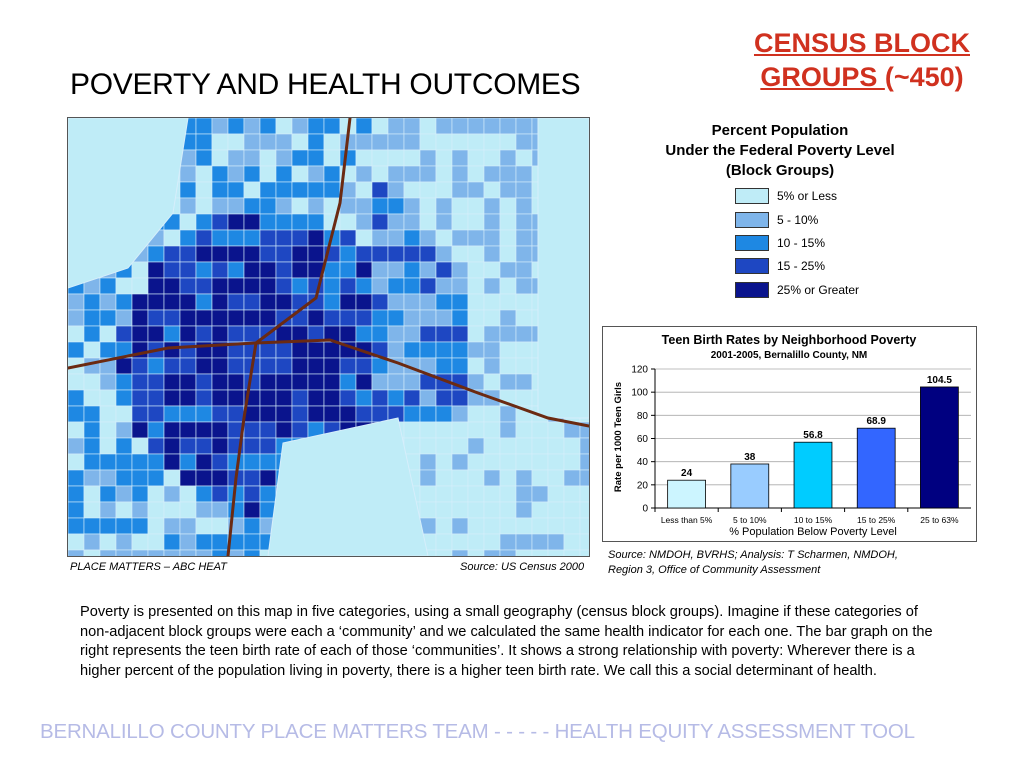 The width and height of the screenshot is (1024, 768). What do you see at coordinates (780, 266) in the screenshot?
I see `legend-item: 15 - 25%` at bounding box center [780, 266].